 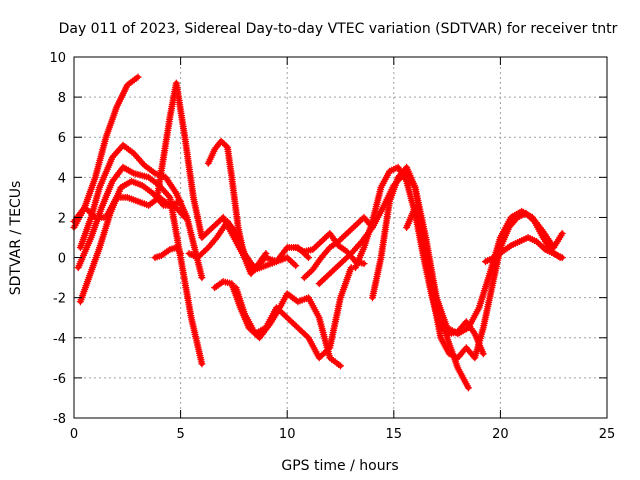 What do you see at coordinates (59, 419) in the screenshot?
I see `y-tick-label: -8` at bounding box center [59, 419].